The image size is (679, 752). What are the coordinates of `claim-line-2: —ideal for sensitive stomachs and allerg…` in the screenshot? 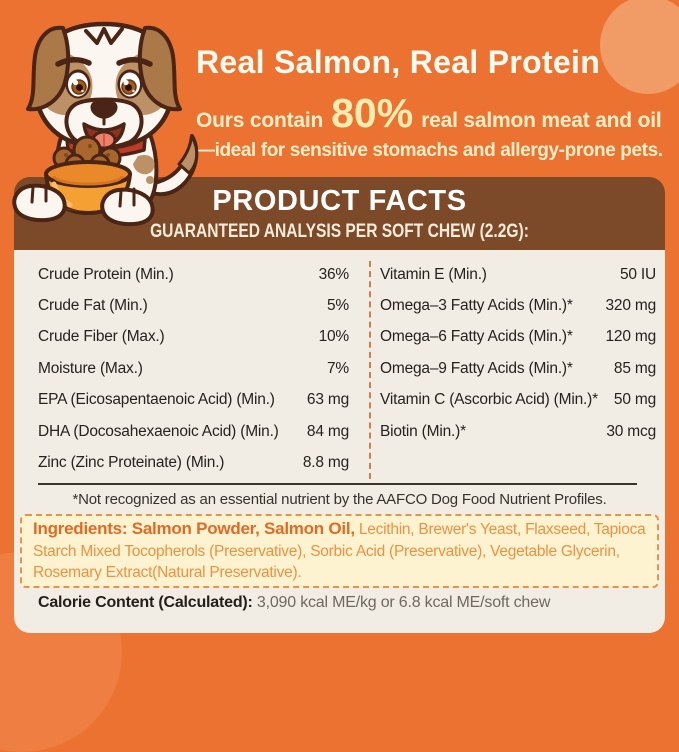 It's located at (429, 150).